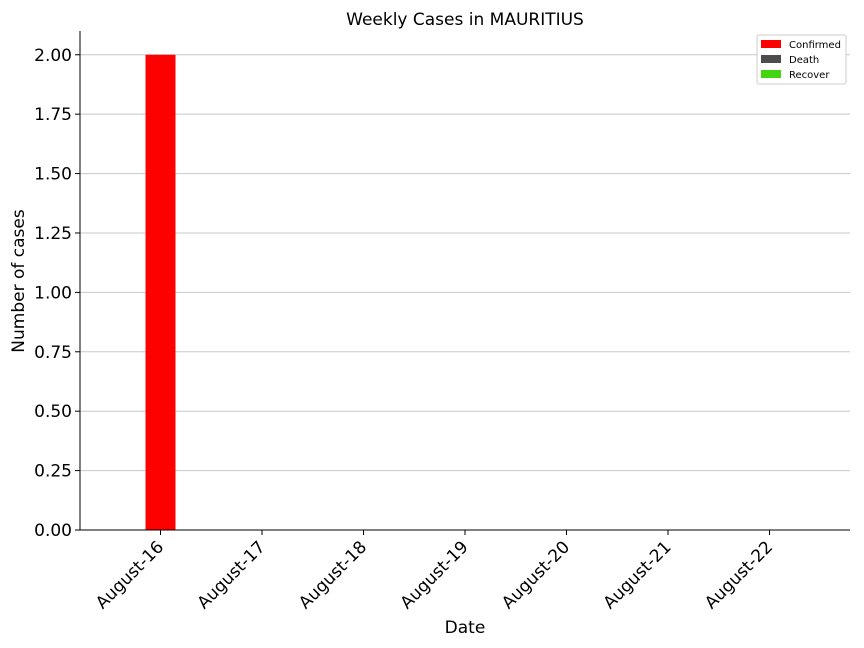  What do you see at coordinates (53, 472) in the screenshot?
I see `y-tick-label: 0.25` at bounding box center [53, 472].